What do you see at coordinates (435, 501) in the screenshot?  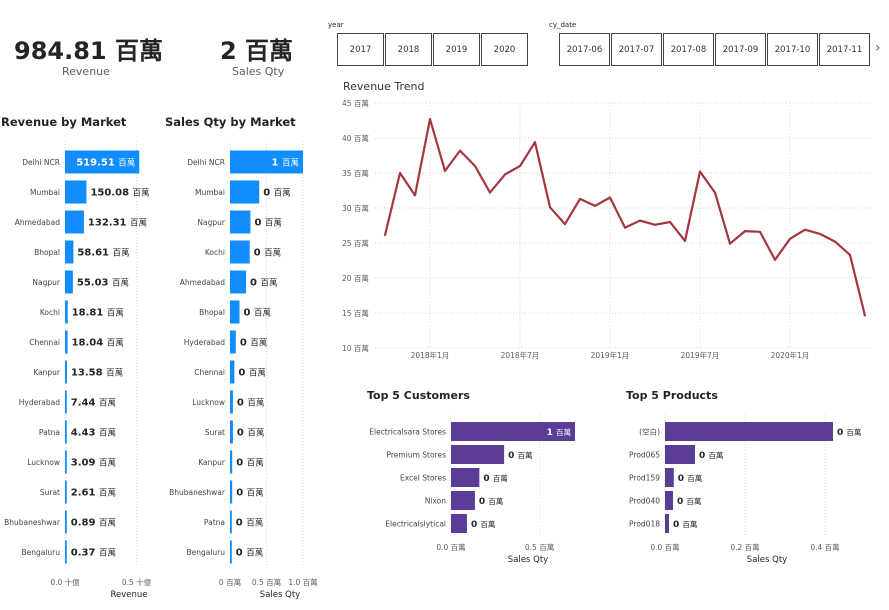 I see `top-5-customers-category-label: Nixon` at bounding box center [435, 501].